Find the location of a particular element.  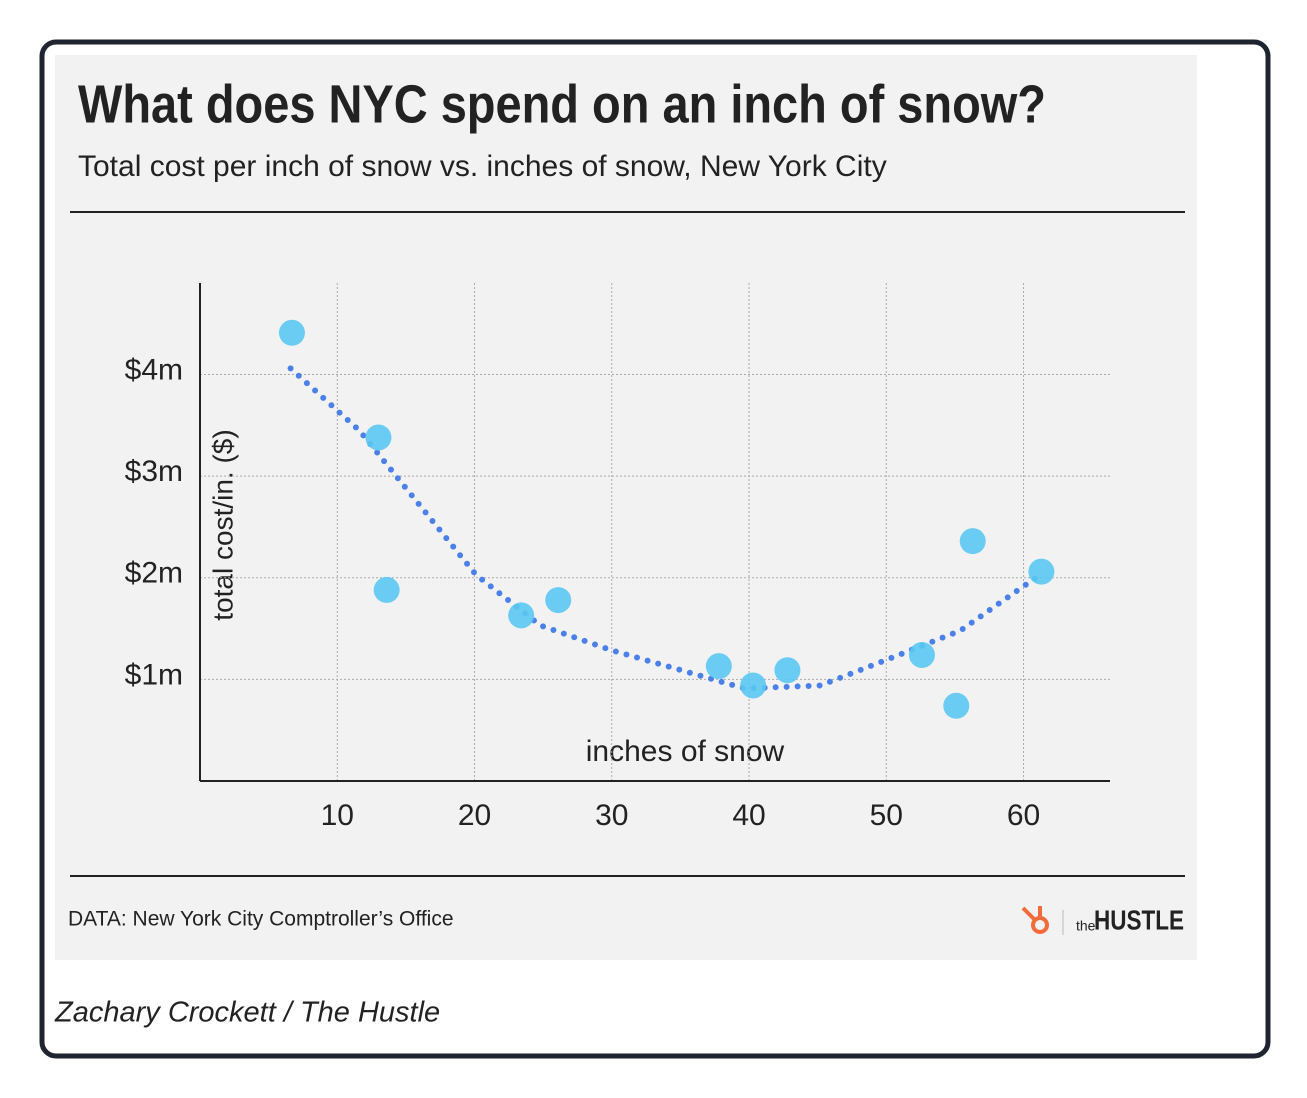

y-axis-label: total cost/in. ($) is located at coordinates (222, 524).